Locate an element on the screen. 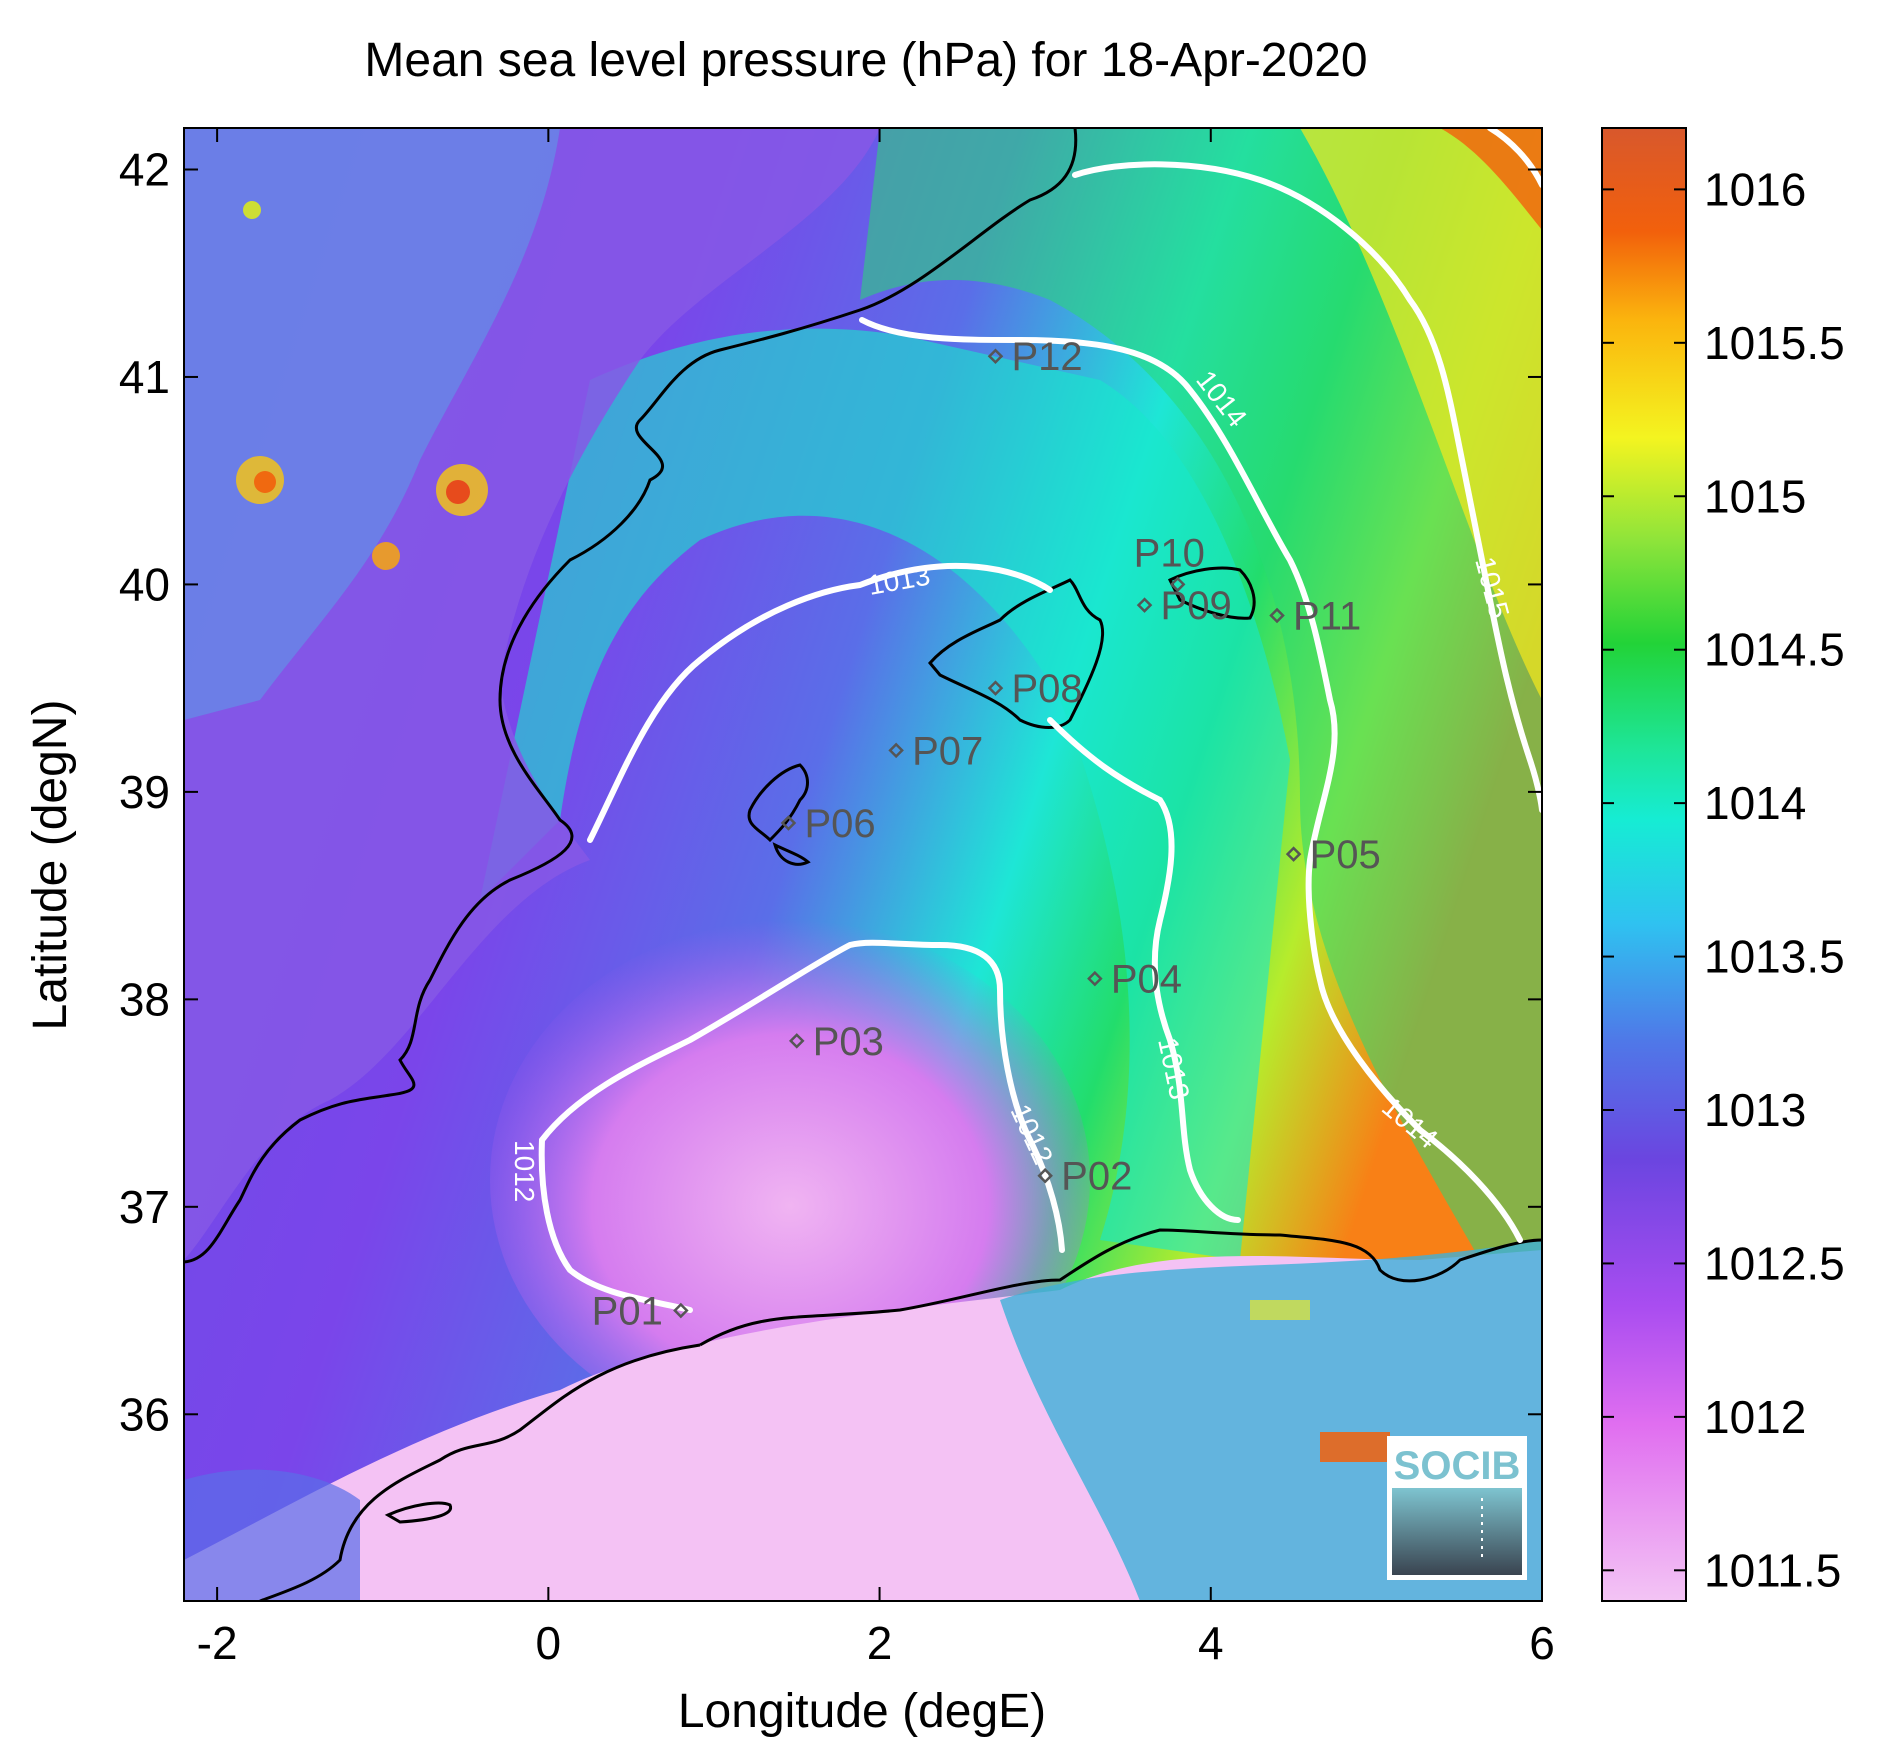 The width and height of the screenshot is (1904, 1758). colorbar-tick-label: 1013.5 is located at coordinates (1774, 957).